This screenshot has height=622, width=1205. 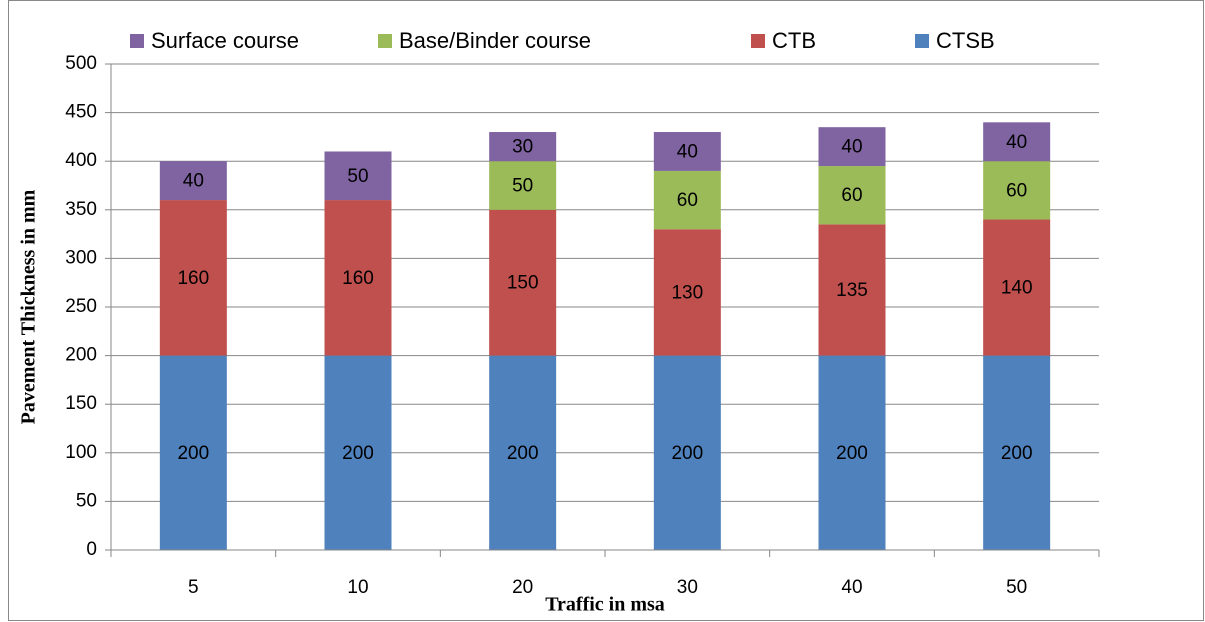 I want to click on y-tick-label: 50, so click(x=86, y=500).